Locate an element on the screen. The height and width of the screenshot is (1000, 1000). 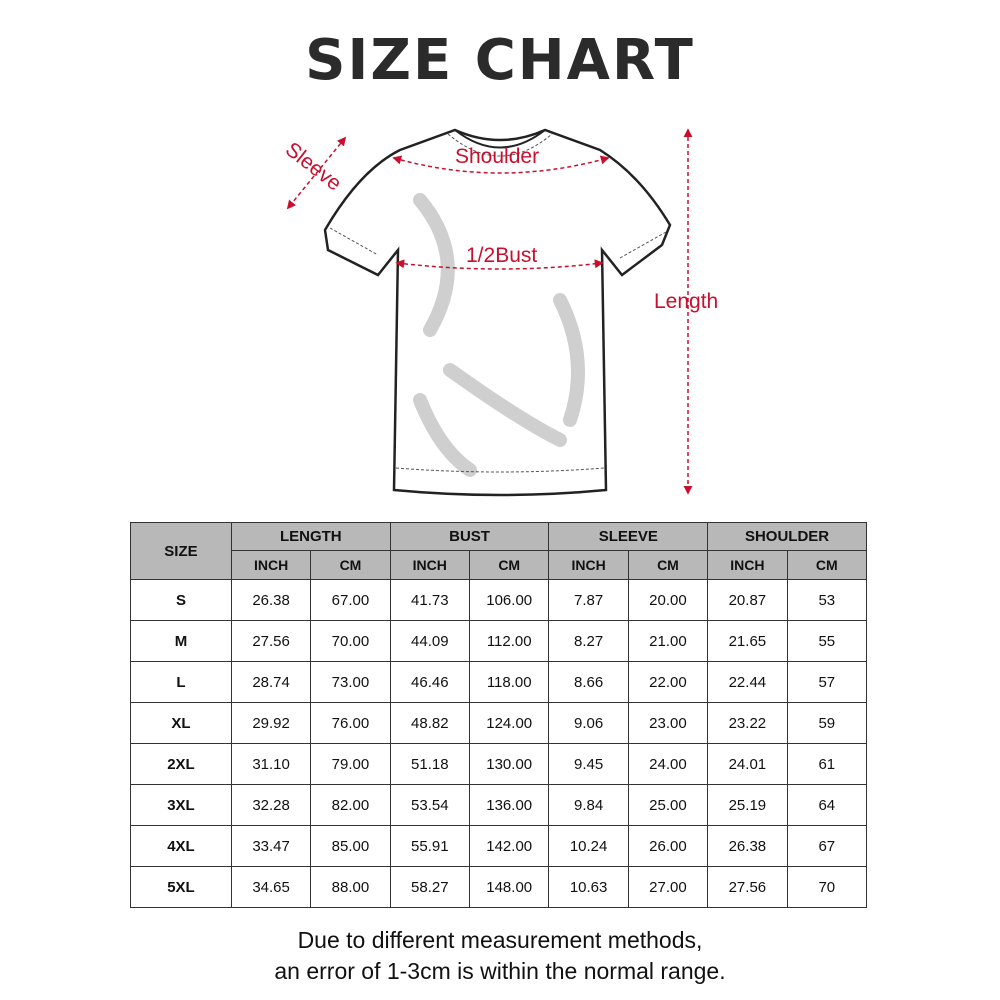
size-header: SIZE is located at coordinates (181, 551).